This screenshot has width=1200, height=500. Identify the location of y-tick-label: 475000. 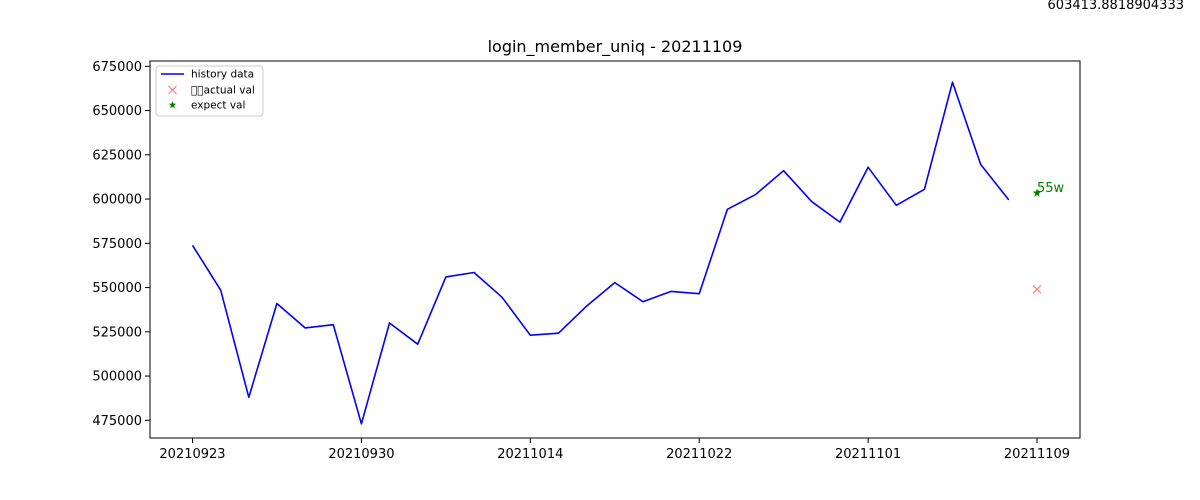
(117, 421).